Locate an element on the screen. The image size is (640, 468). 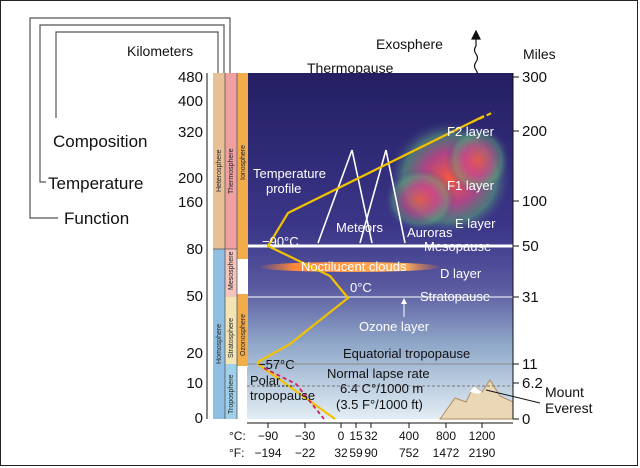
km-tick: 80 is located at coordinates (194, 249).